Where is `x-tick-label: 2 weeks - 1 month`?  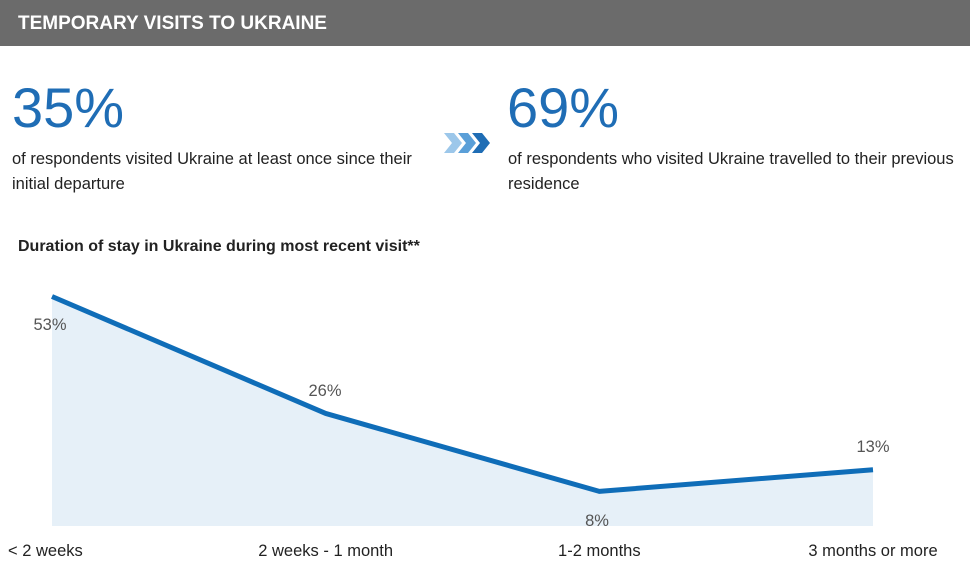 x-tick-label: 2 weeks - 1 month is located at coordinates (325, 551).